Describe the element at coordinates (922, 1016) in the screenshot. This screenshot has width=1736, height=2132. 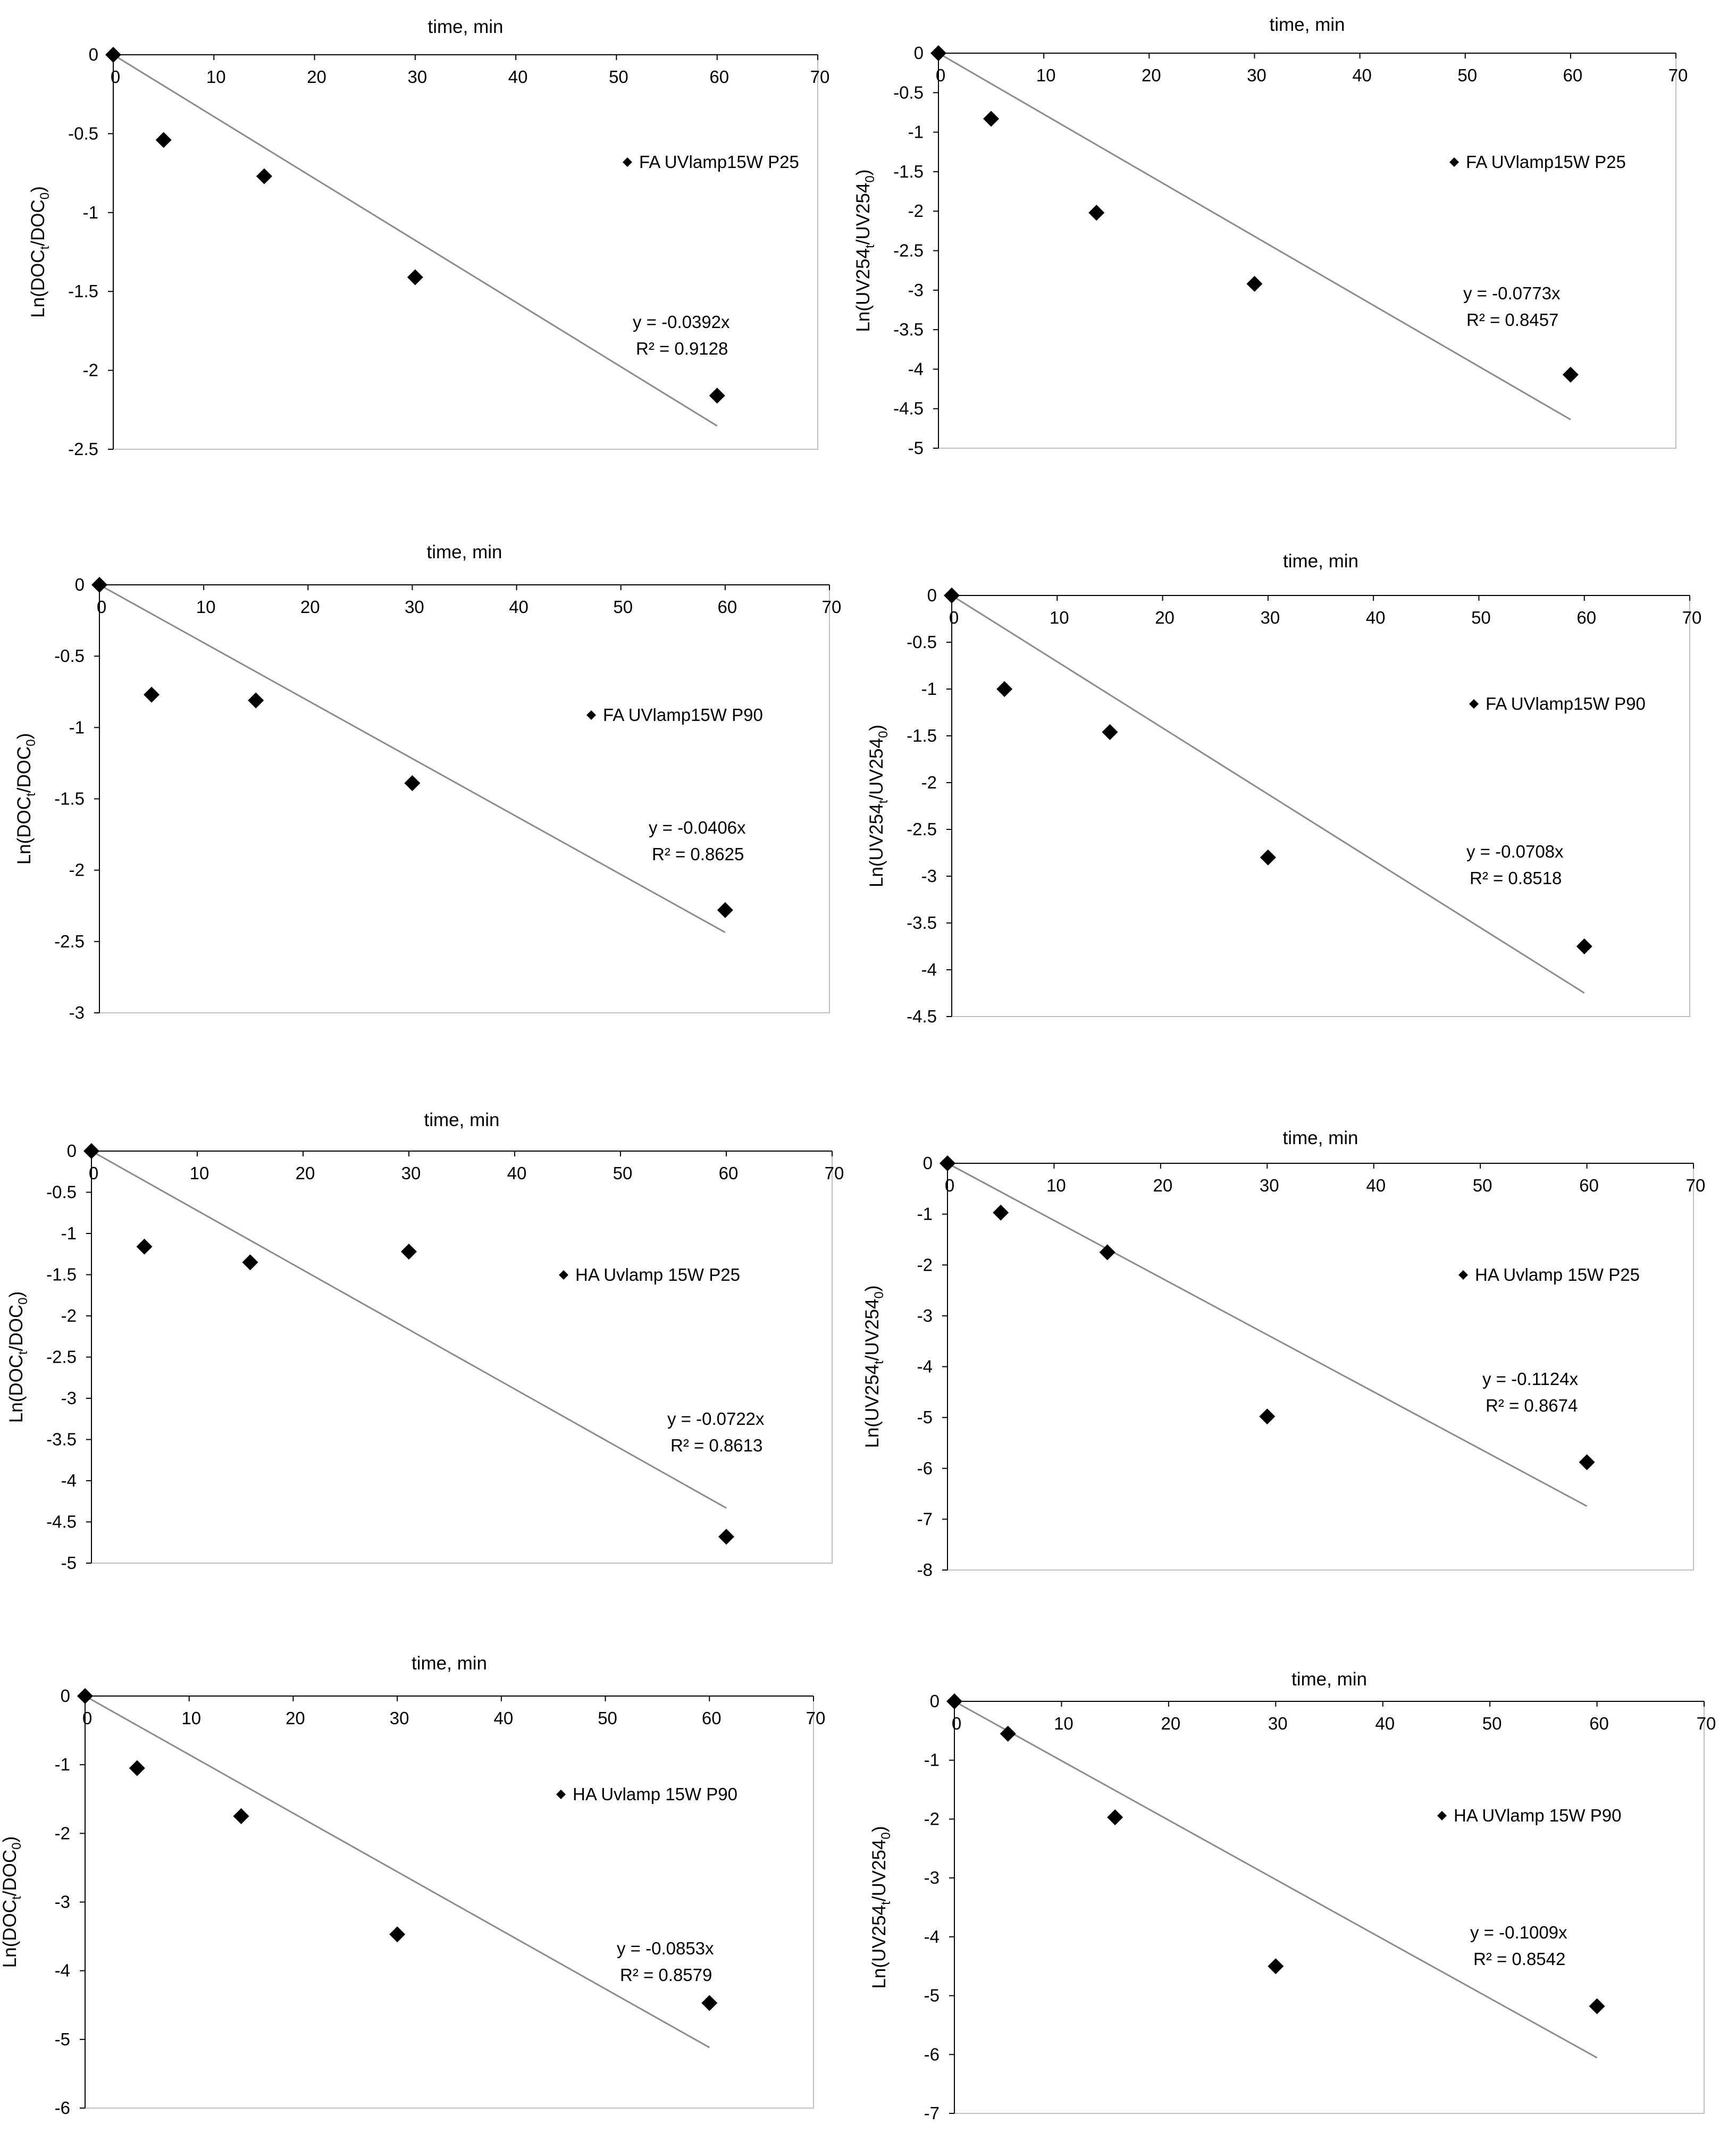
I see `y-tick-label: -4.5` at that location.